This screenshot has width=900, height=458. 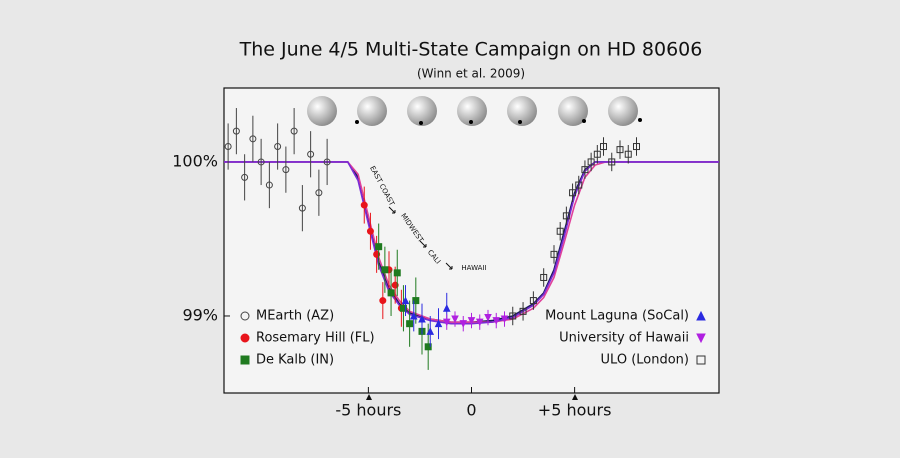 What do you see at coordinates (575, 410) in the screenshot?
I see `x-tick-label: +5 hours` at bounding box center [575, 410].